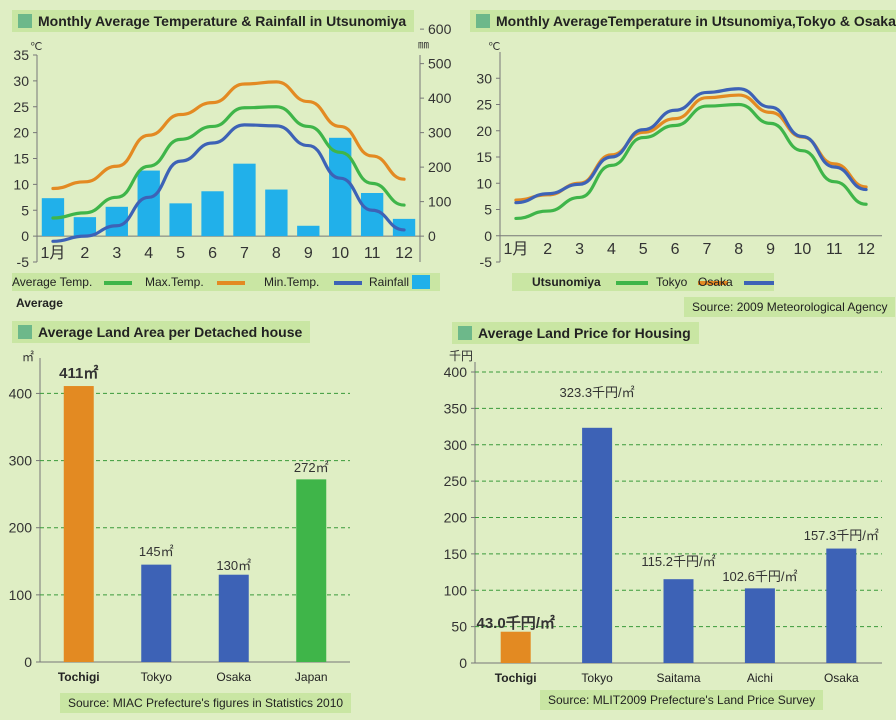 This screenshot has height=720, width=896. Describe the element at coordinates (440, 98) in the screenshot. I see `y-right-tick-label: 400` at that location.